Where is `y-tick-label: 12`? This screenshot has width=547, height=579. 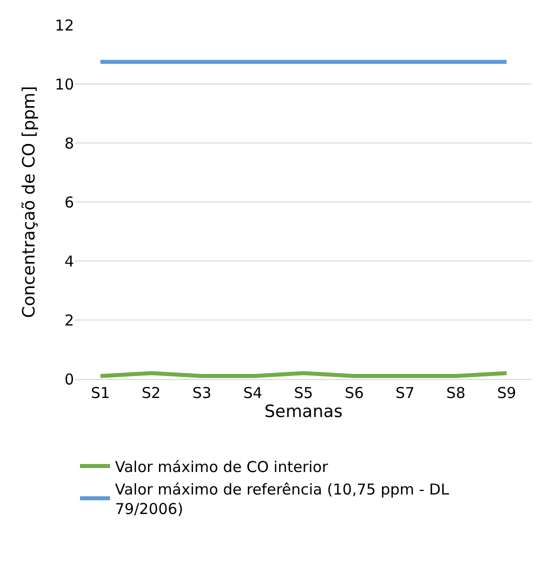
y-tick-label: 12 is located at coordinates (64, 25).